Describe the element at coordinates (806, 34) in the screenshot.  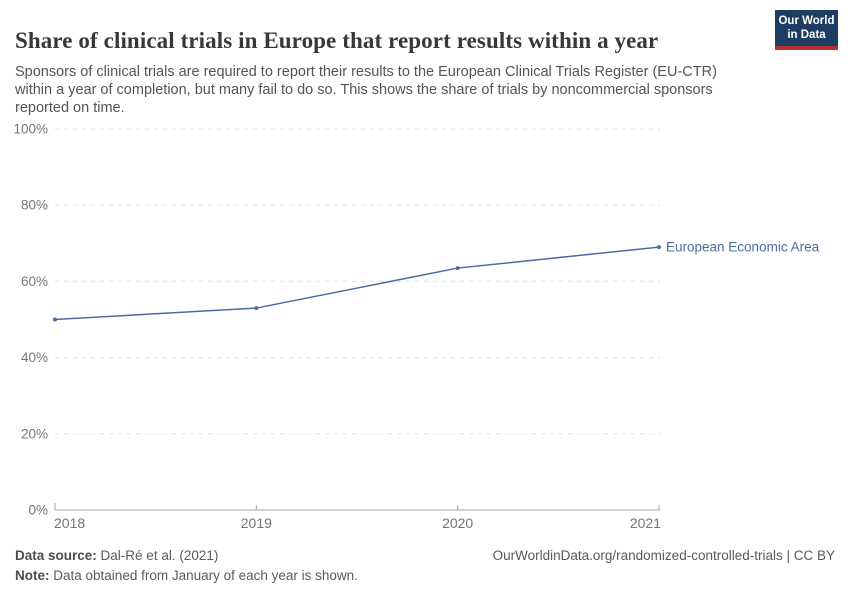
I see `owid-logo-line2: in Data` at that location.